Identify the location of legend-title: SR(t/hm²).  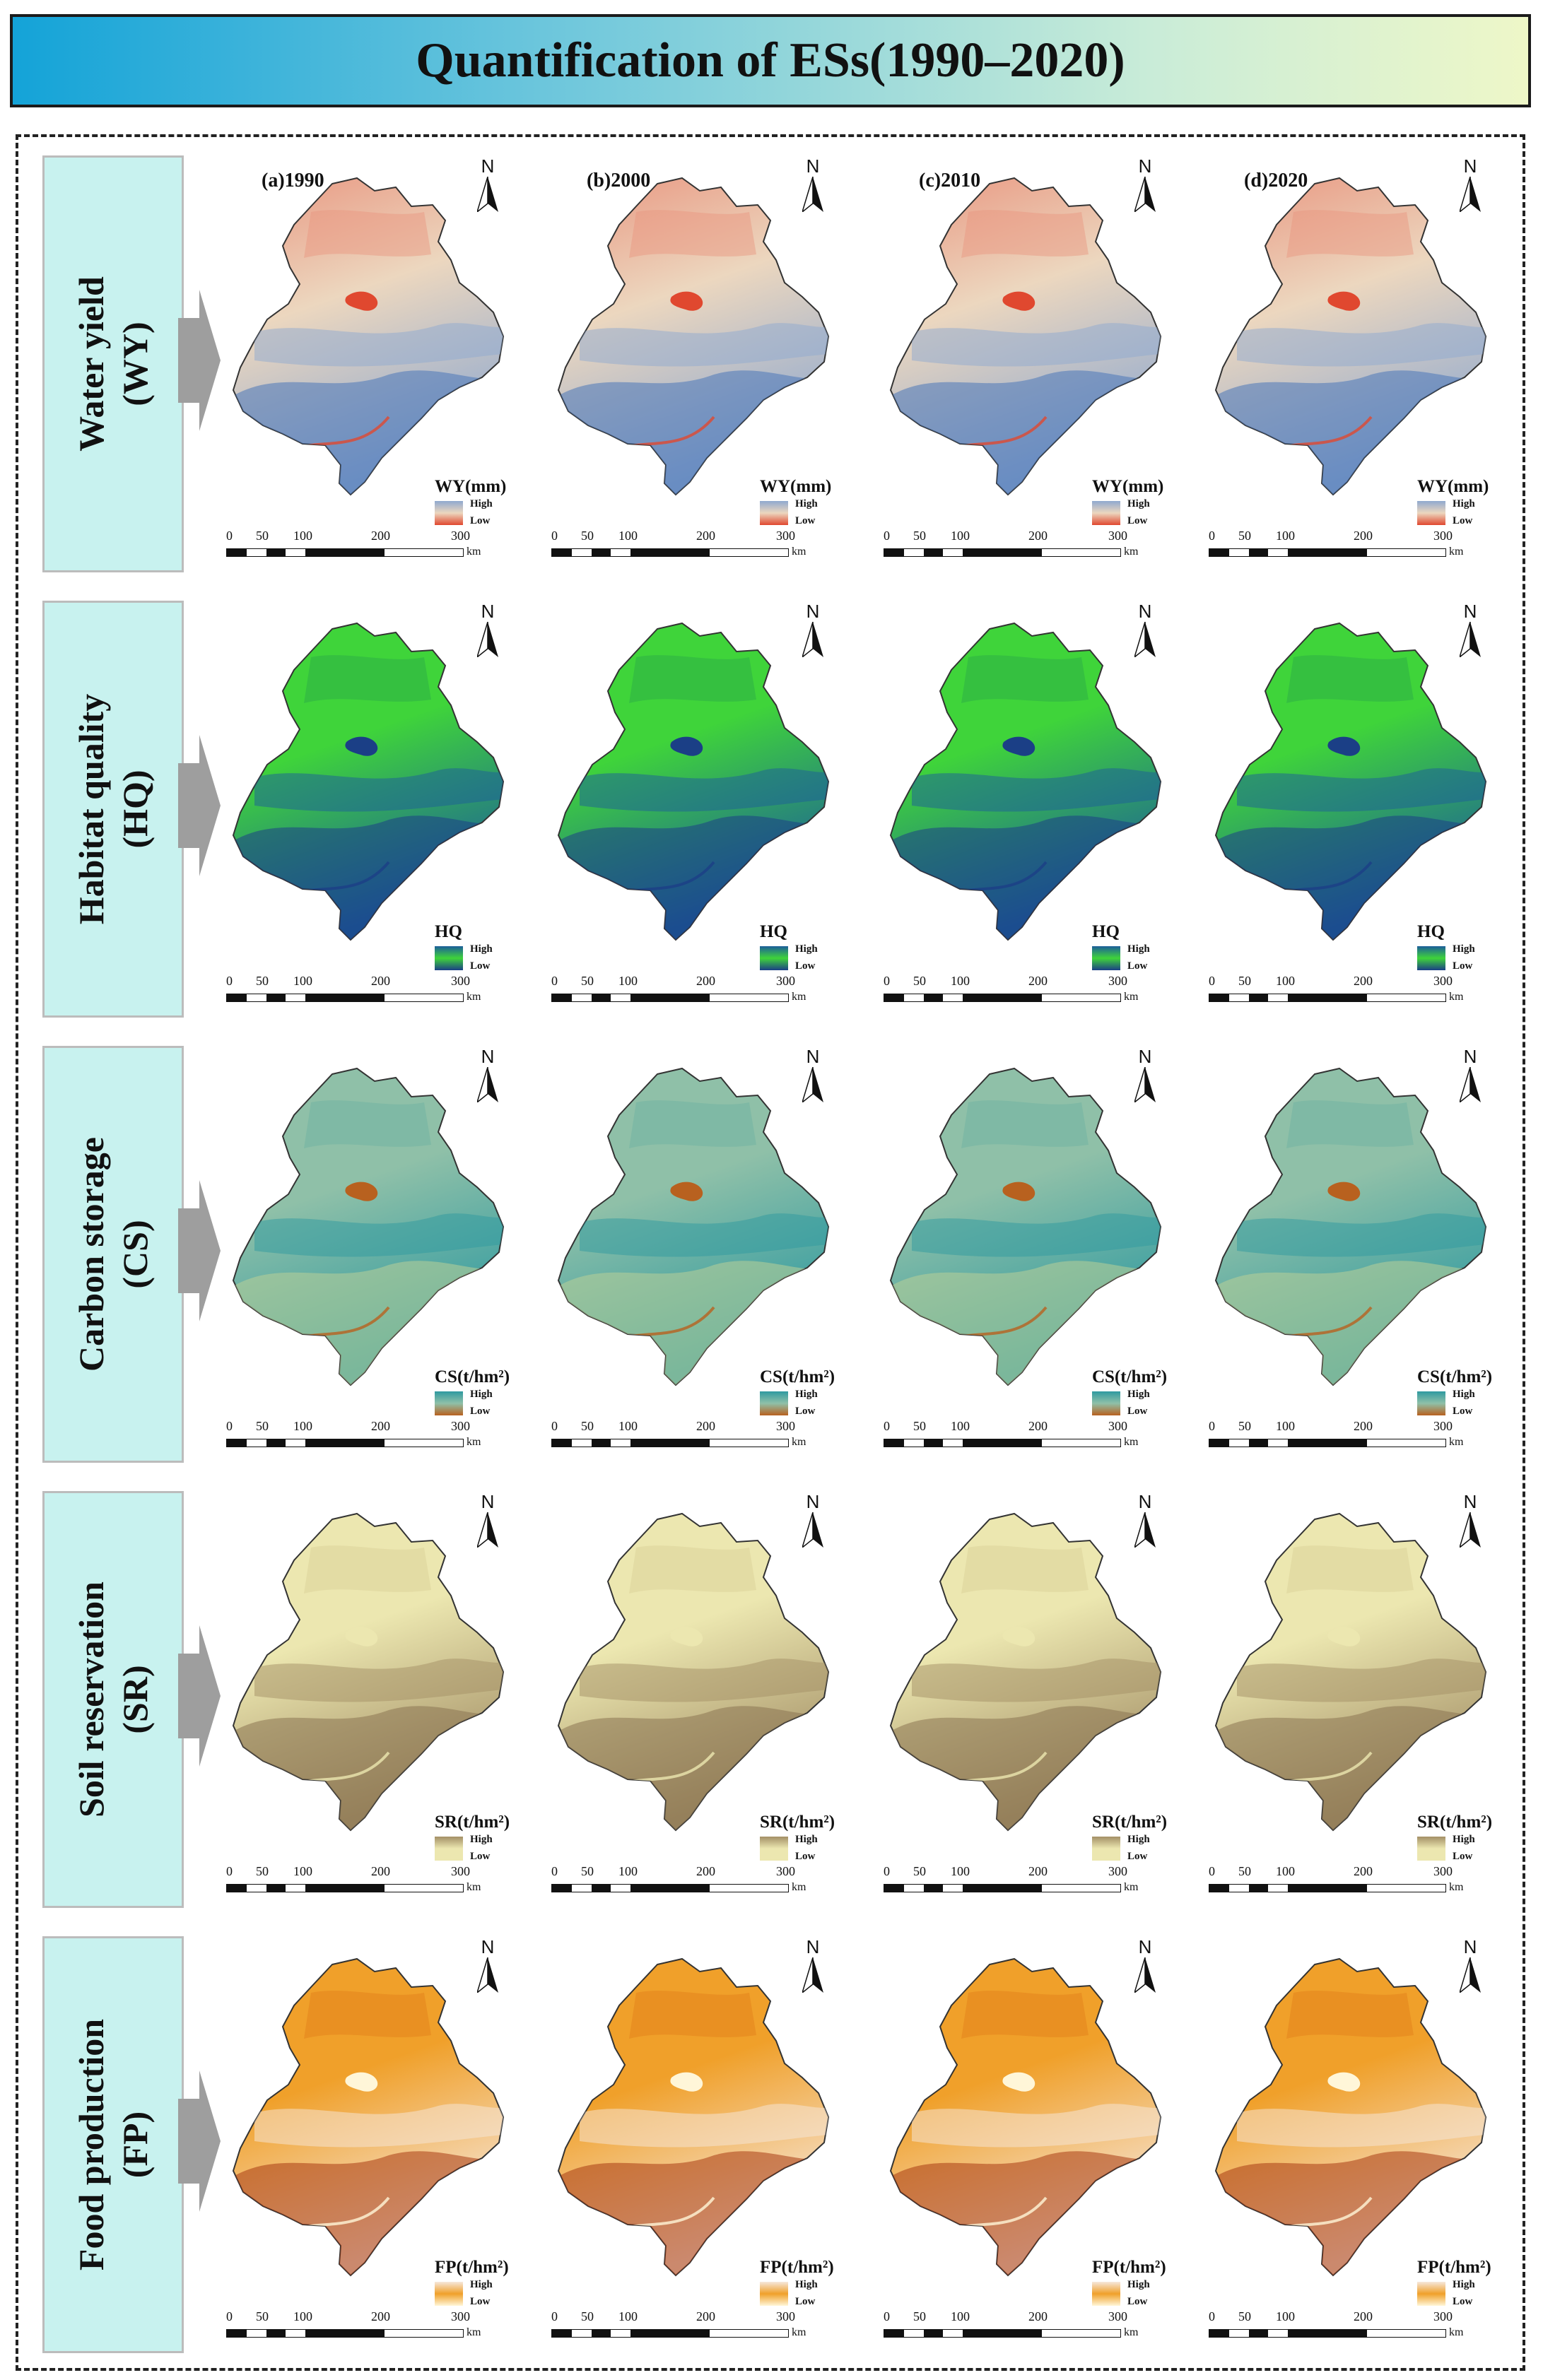
(1130, 1823).